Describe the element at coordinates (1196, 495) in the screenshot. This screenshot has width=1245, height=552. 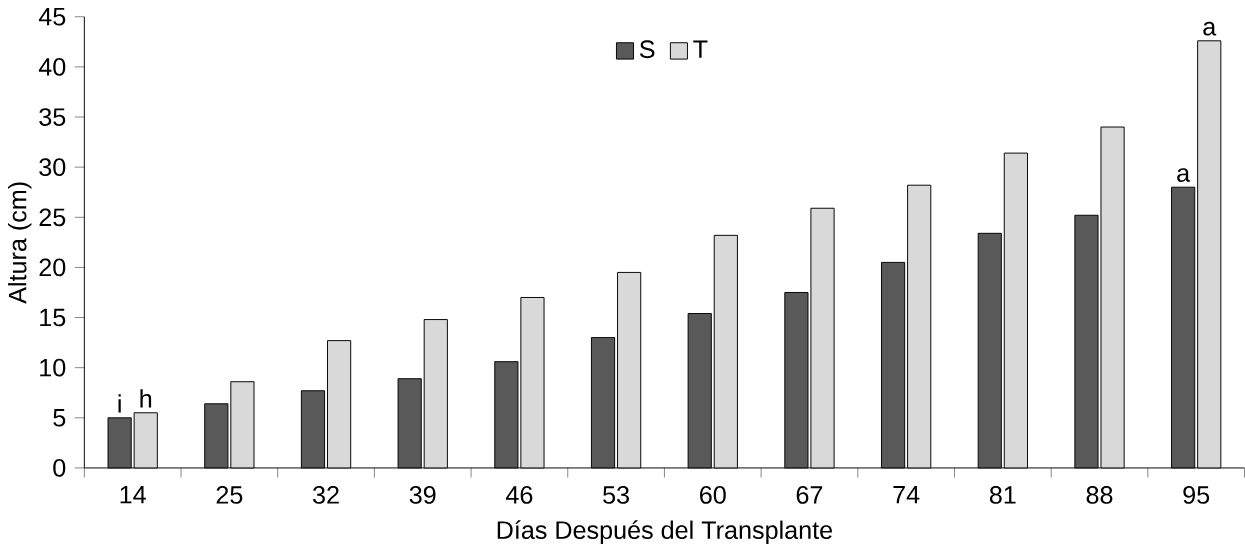
I see `x-tick-label: 95` at that location.